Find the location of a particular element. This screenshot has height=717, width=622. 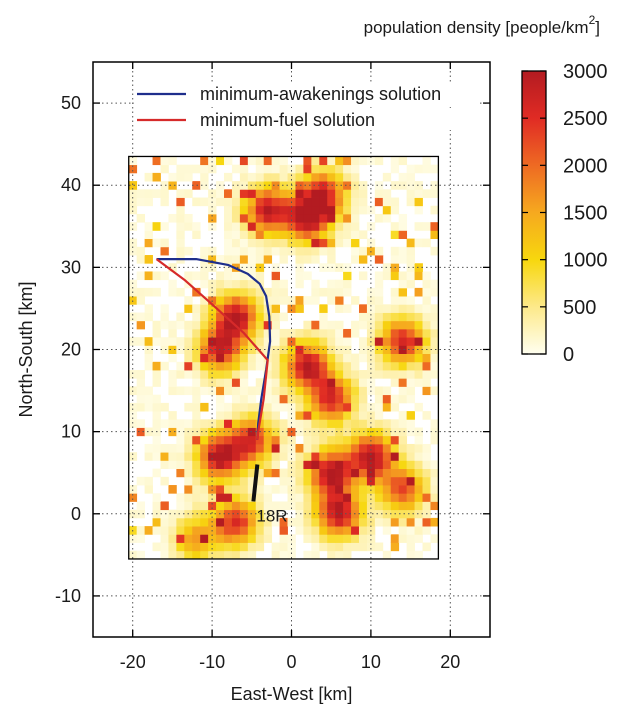

runway-marker is located at coordinates (255, 483).